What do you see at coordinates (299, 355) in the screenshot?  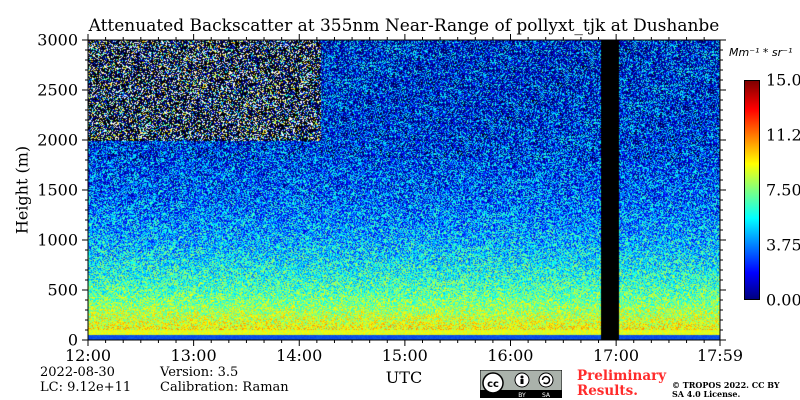 I see `x-tick-label: 14:00` at bounding box center [299, 355].